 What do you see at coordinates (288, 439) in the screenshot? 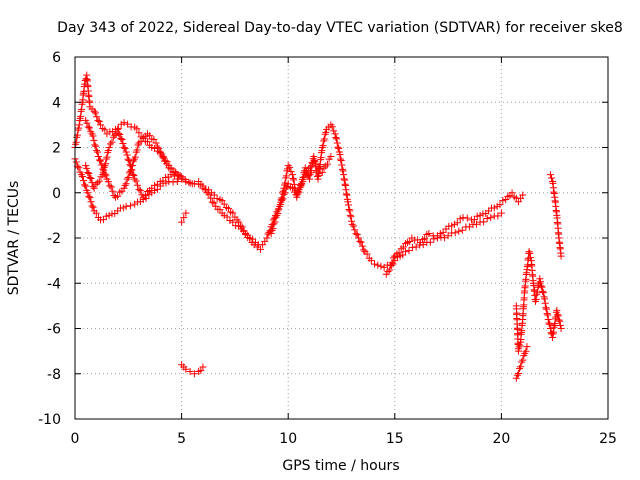
I see `x-tick-label: 10` at bounding box center [288, 439].